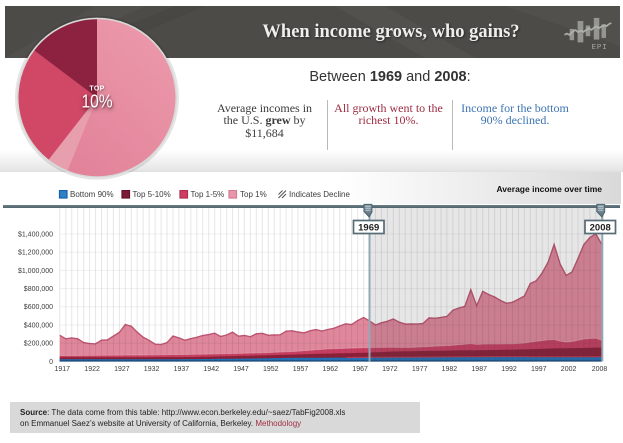 This screenshot has width=623, height=443. Describe the element at coordinates (38, 344) in the screenshot. I see `svg-text: $200,000` at that location.